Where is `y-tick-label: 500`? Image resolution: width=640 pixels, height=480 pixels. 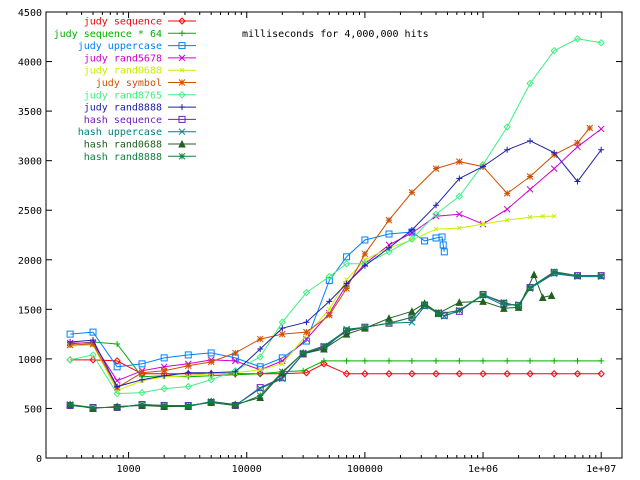 y-tick-label: 500 is located at coordinates (33, 409).